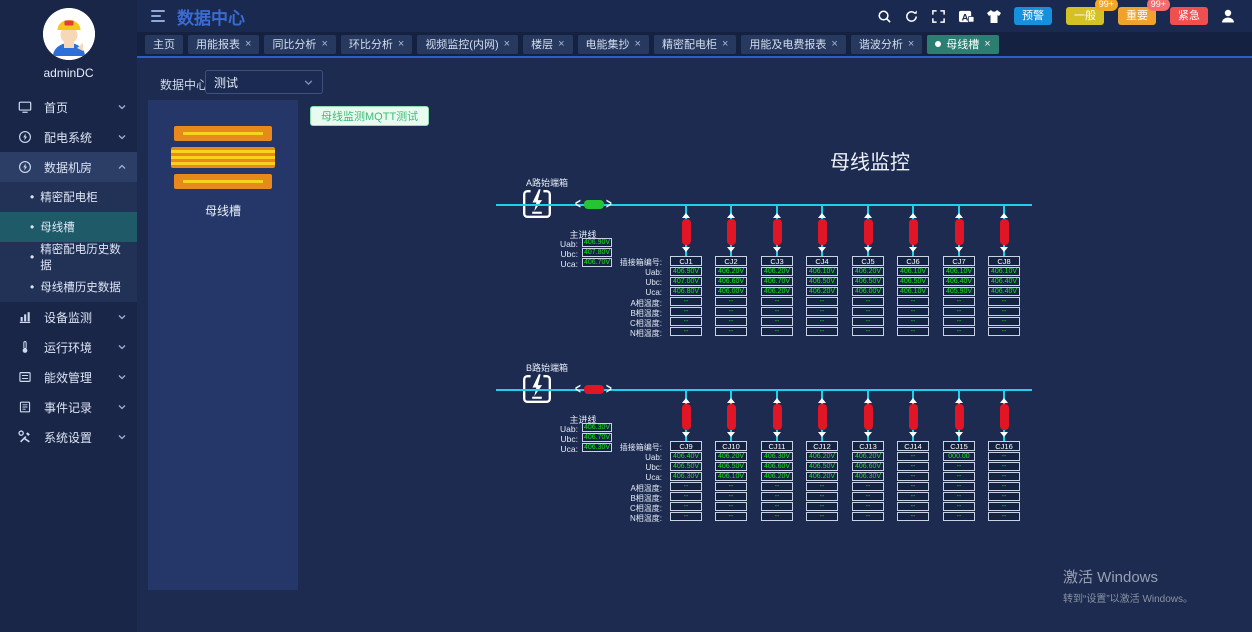  I want to click on sidebar-item: 首页, so click(68, 107).